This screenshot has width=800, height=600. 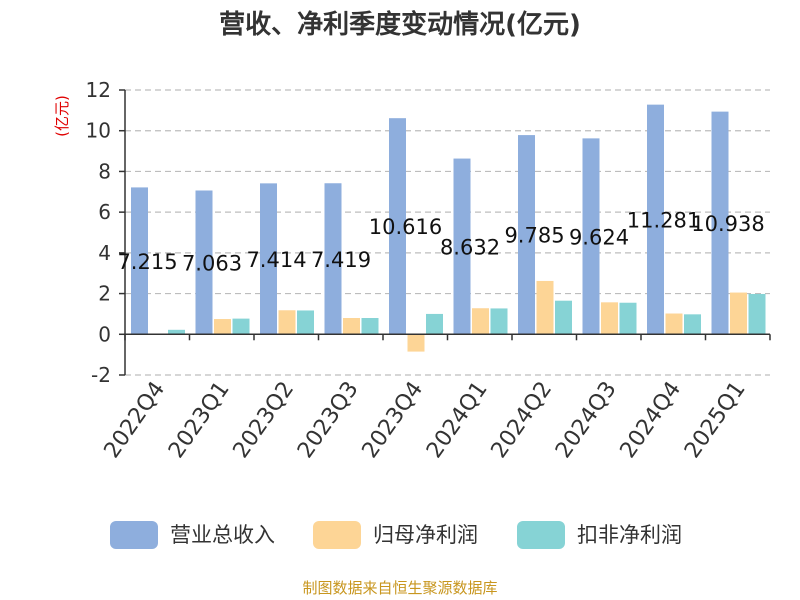 What do you see at coordinates (545, 307) in the screenshot?
I see `bar-series1-2024Q2` at bounding box center [545, 307].